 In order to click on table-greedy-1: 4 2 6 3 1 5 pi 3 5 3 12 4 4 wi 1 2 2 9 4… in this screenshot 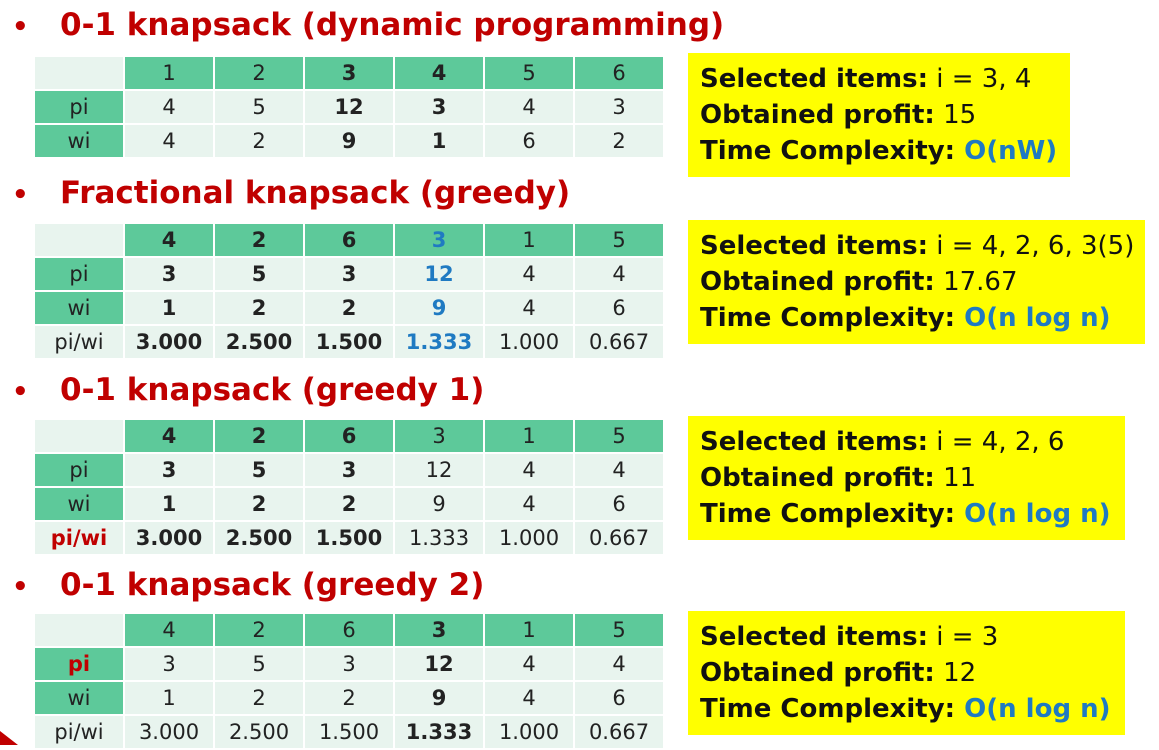, I will do `click(349, 487)`.